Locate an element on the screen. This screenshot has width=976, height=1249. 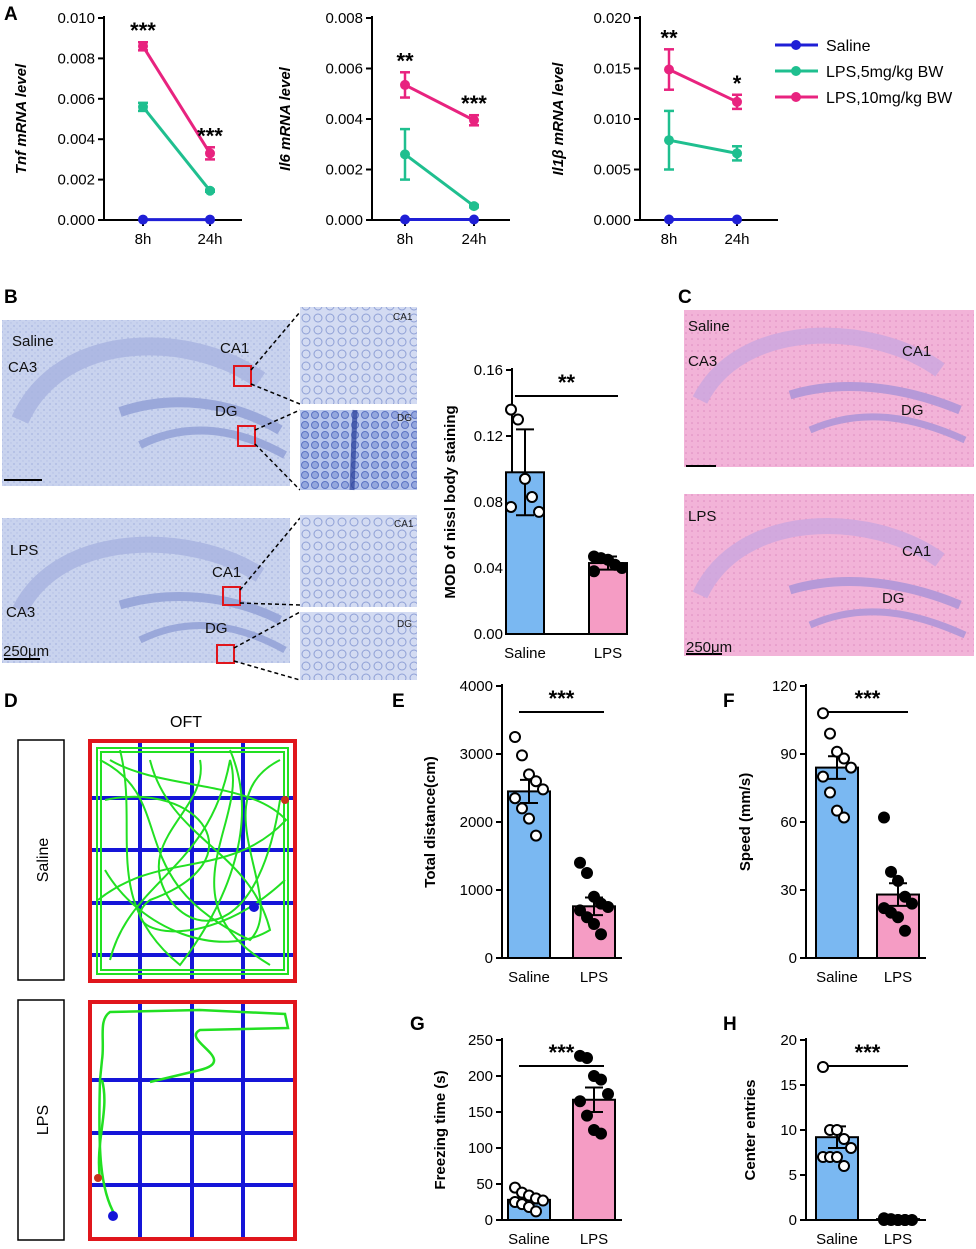
y-tick-label: 0.010 is located at coordinates (612, 119).